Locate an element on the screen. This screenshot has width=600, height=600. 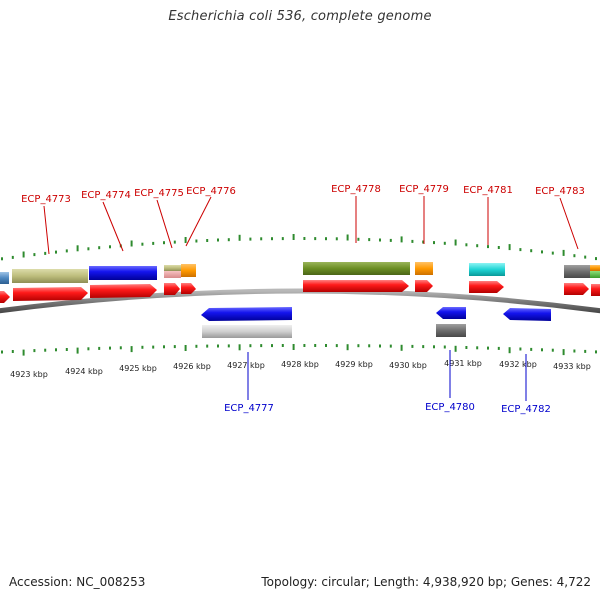
gene-label: ECP_4780 is located at coordinates (450, 407).